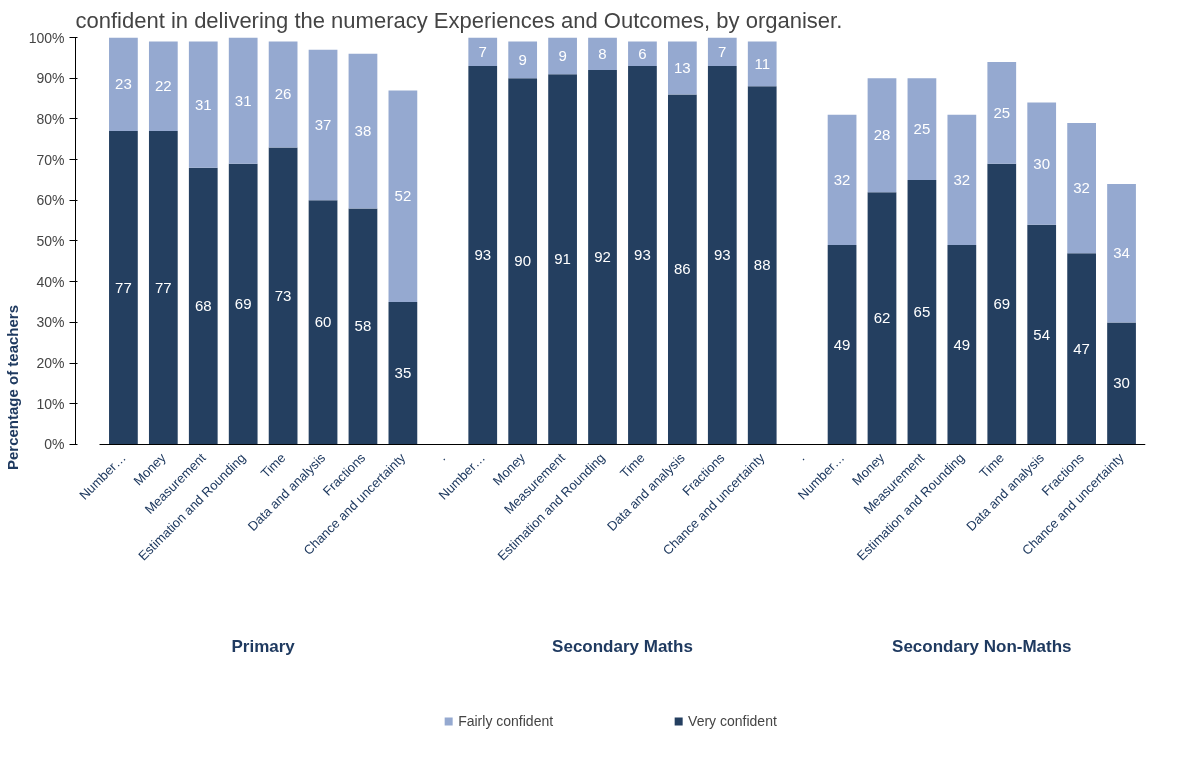 Image resolution: width=1200 pixels, height=784 pixels. I want to click on legend-label: Very confident, so click(732, 721).